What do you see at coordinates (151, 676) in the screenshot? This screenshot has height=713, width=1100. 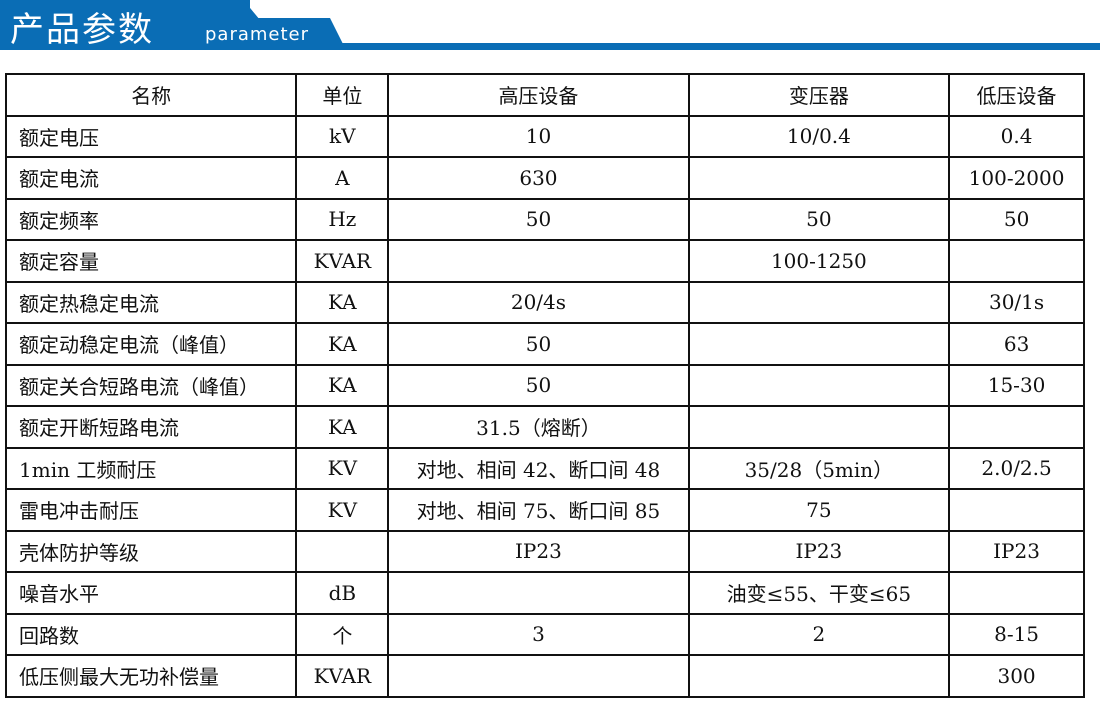 I see `table-cell: 低压侧最大无功补偿量` at bounding box center [151, 676].